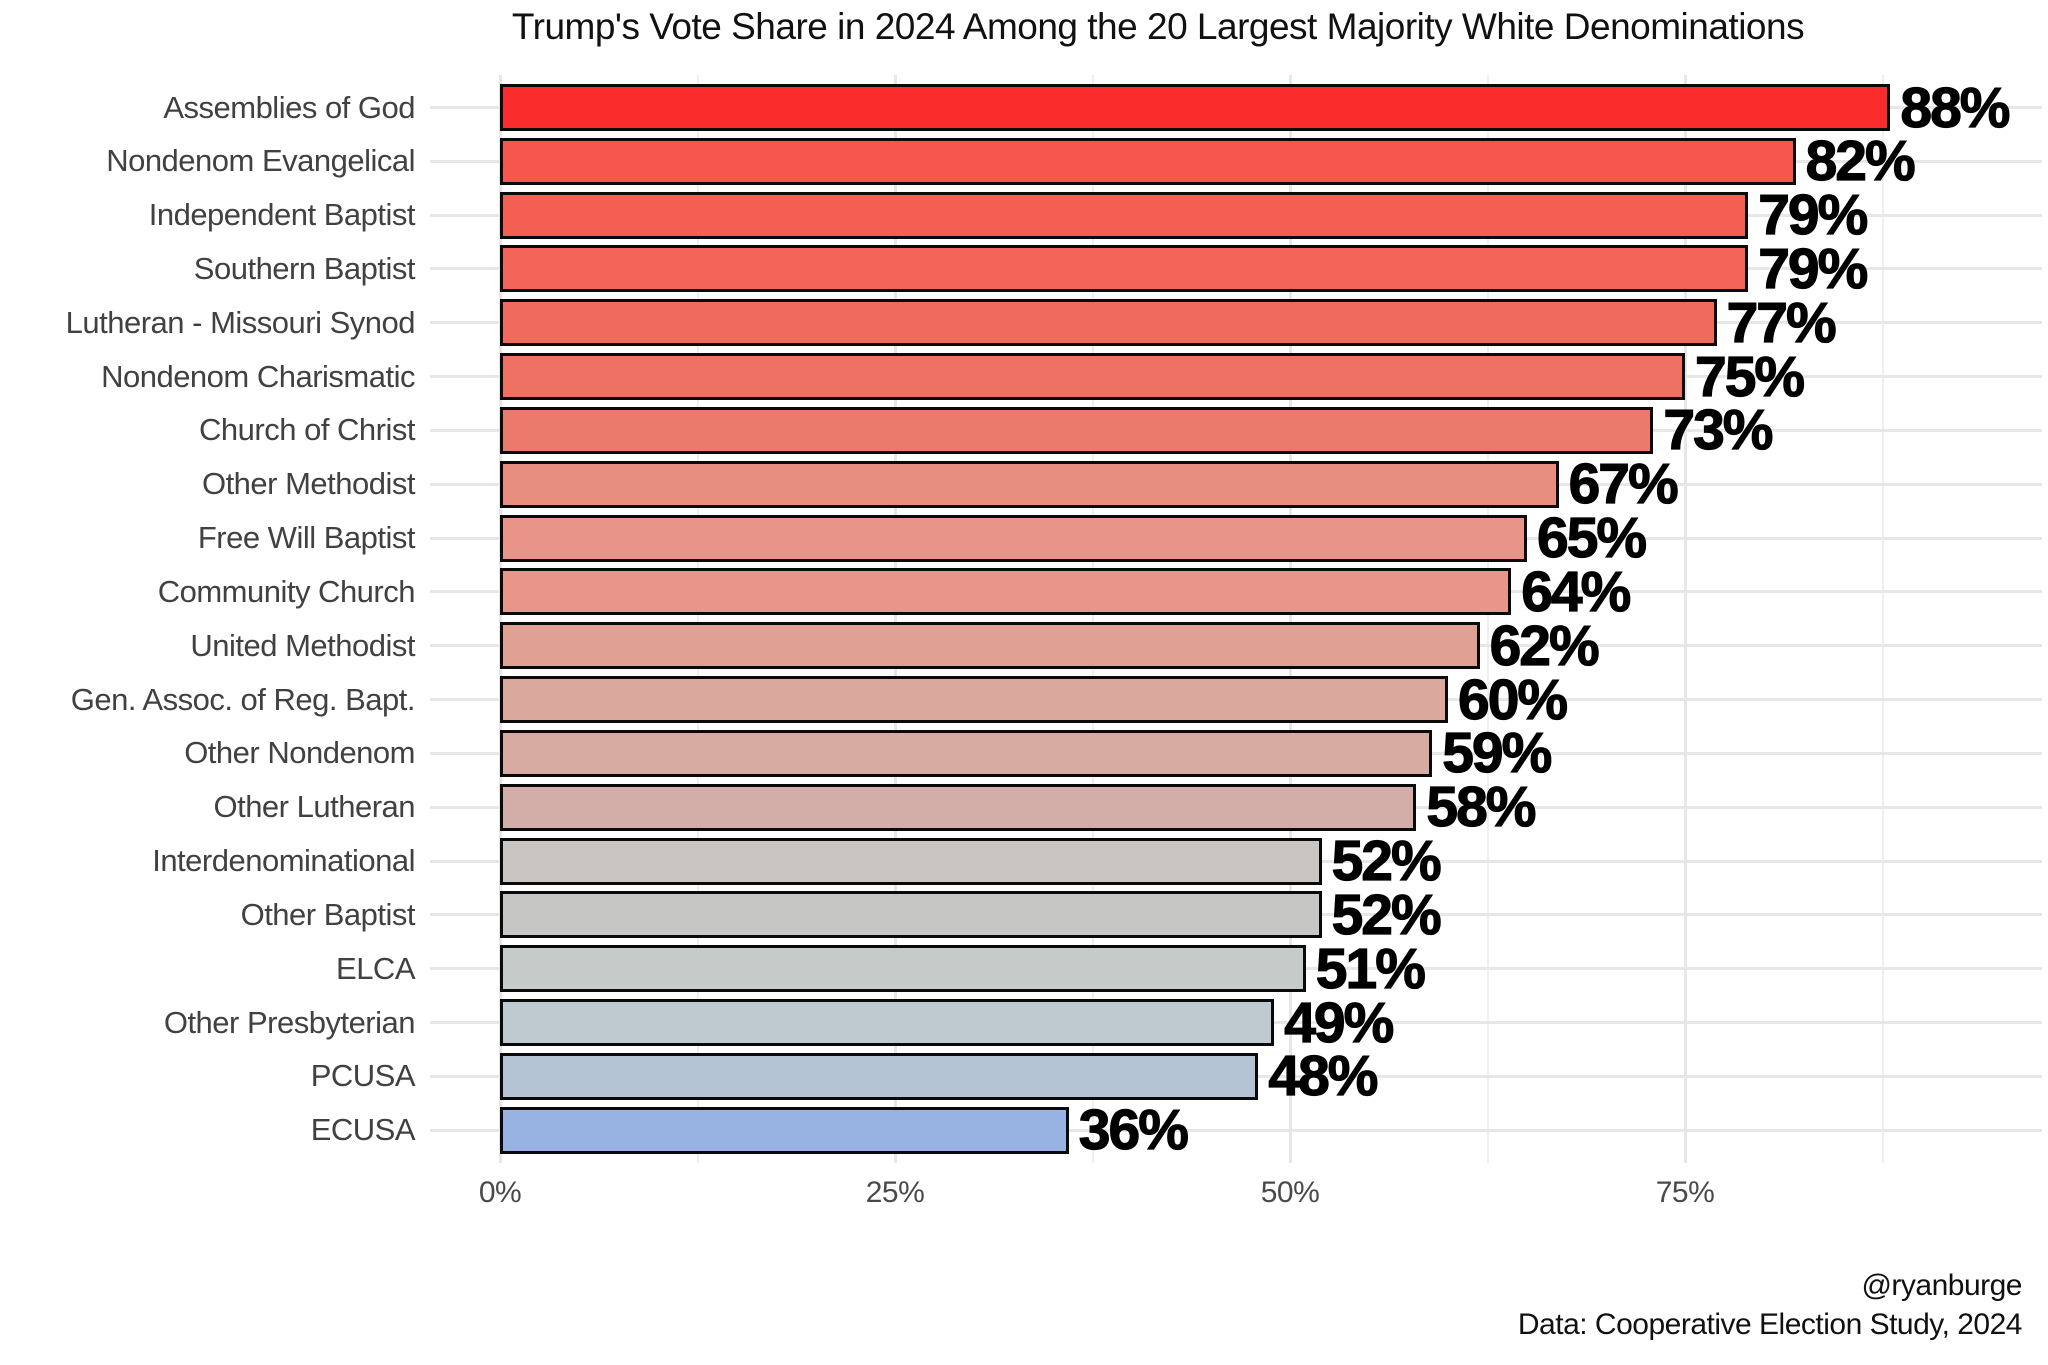 This screenshot has height=1365, width=2048. What do you see at coordinates (1236, 1130) in the screenshot?
I see `gridline-major-horizontal` at bounding box center [1236, 1130].